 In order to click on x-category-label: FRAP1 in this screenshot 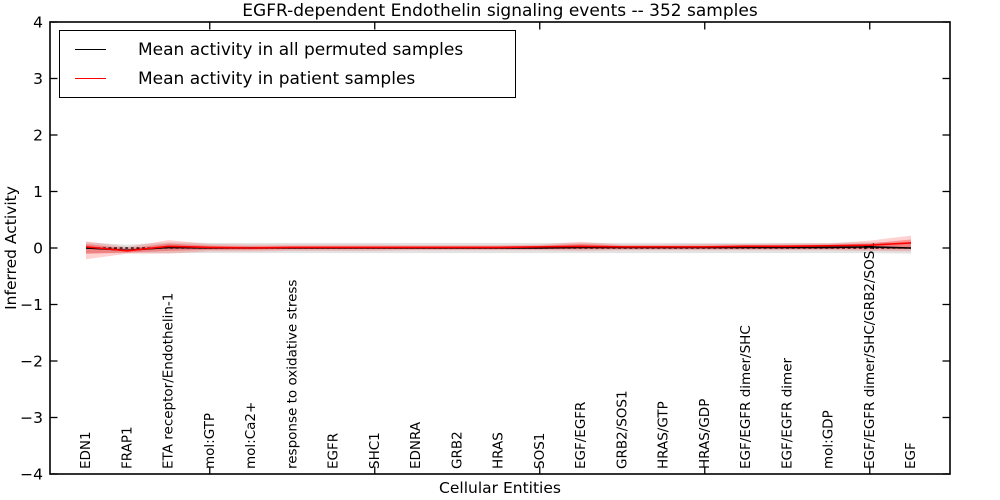, I will do `click(127, 447)`.